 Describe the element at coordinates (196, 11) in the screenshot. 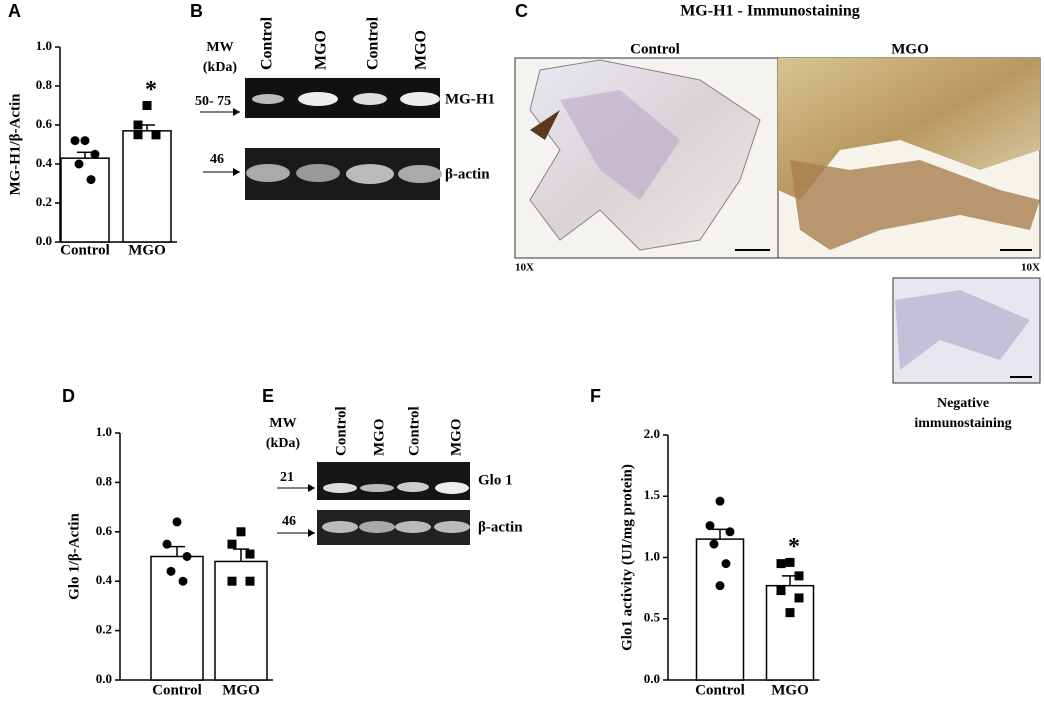

I see `panel-letter: B` at that location.